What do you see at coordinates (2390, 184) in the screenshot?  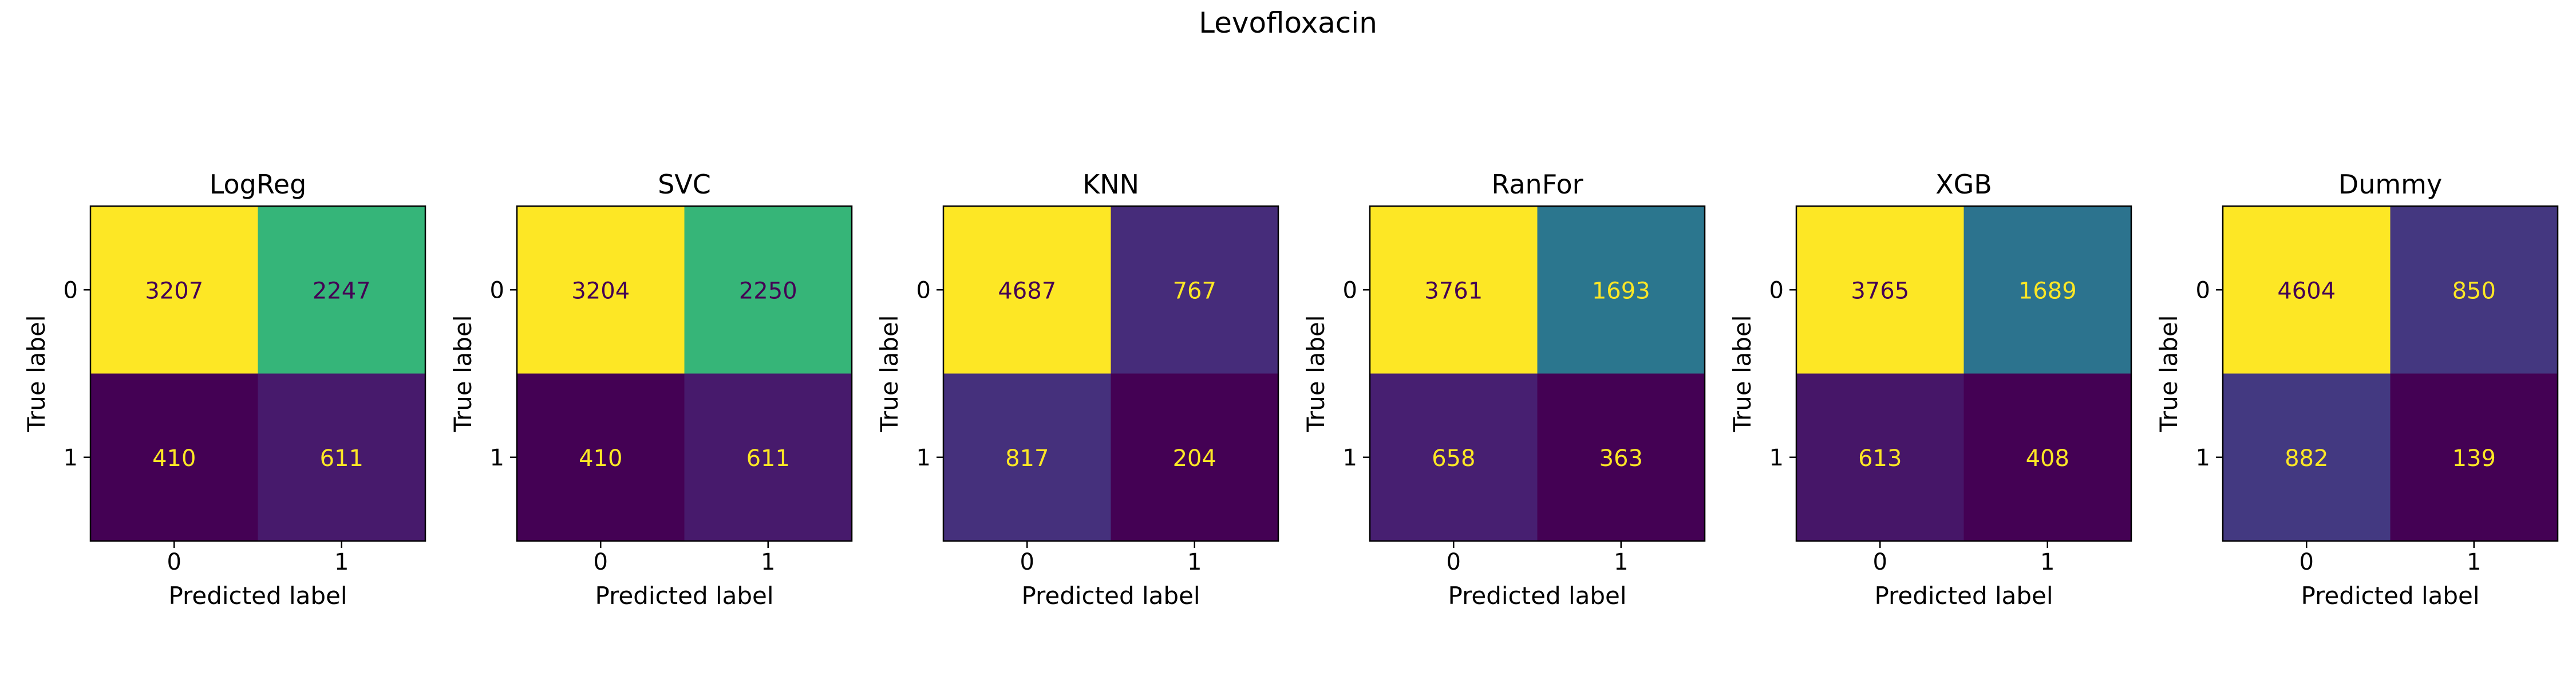 I see `panel-title: Dummy` at bounding box center [2390, 184].